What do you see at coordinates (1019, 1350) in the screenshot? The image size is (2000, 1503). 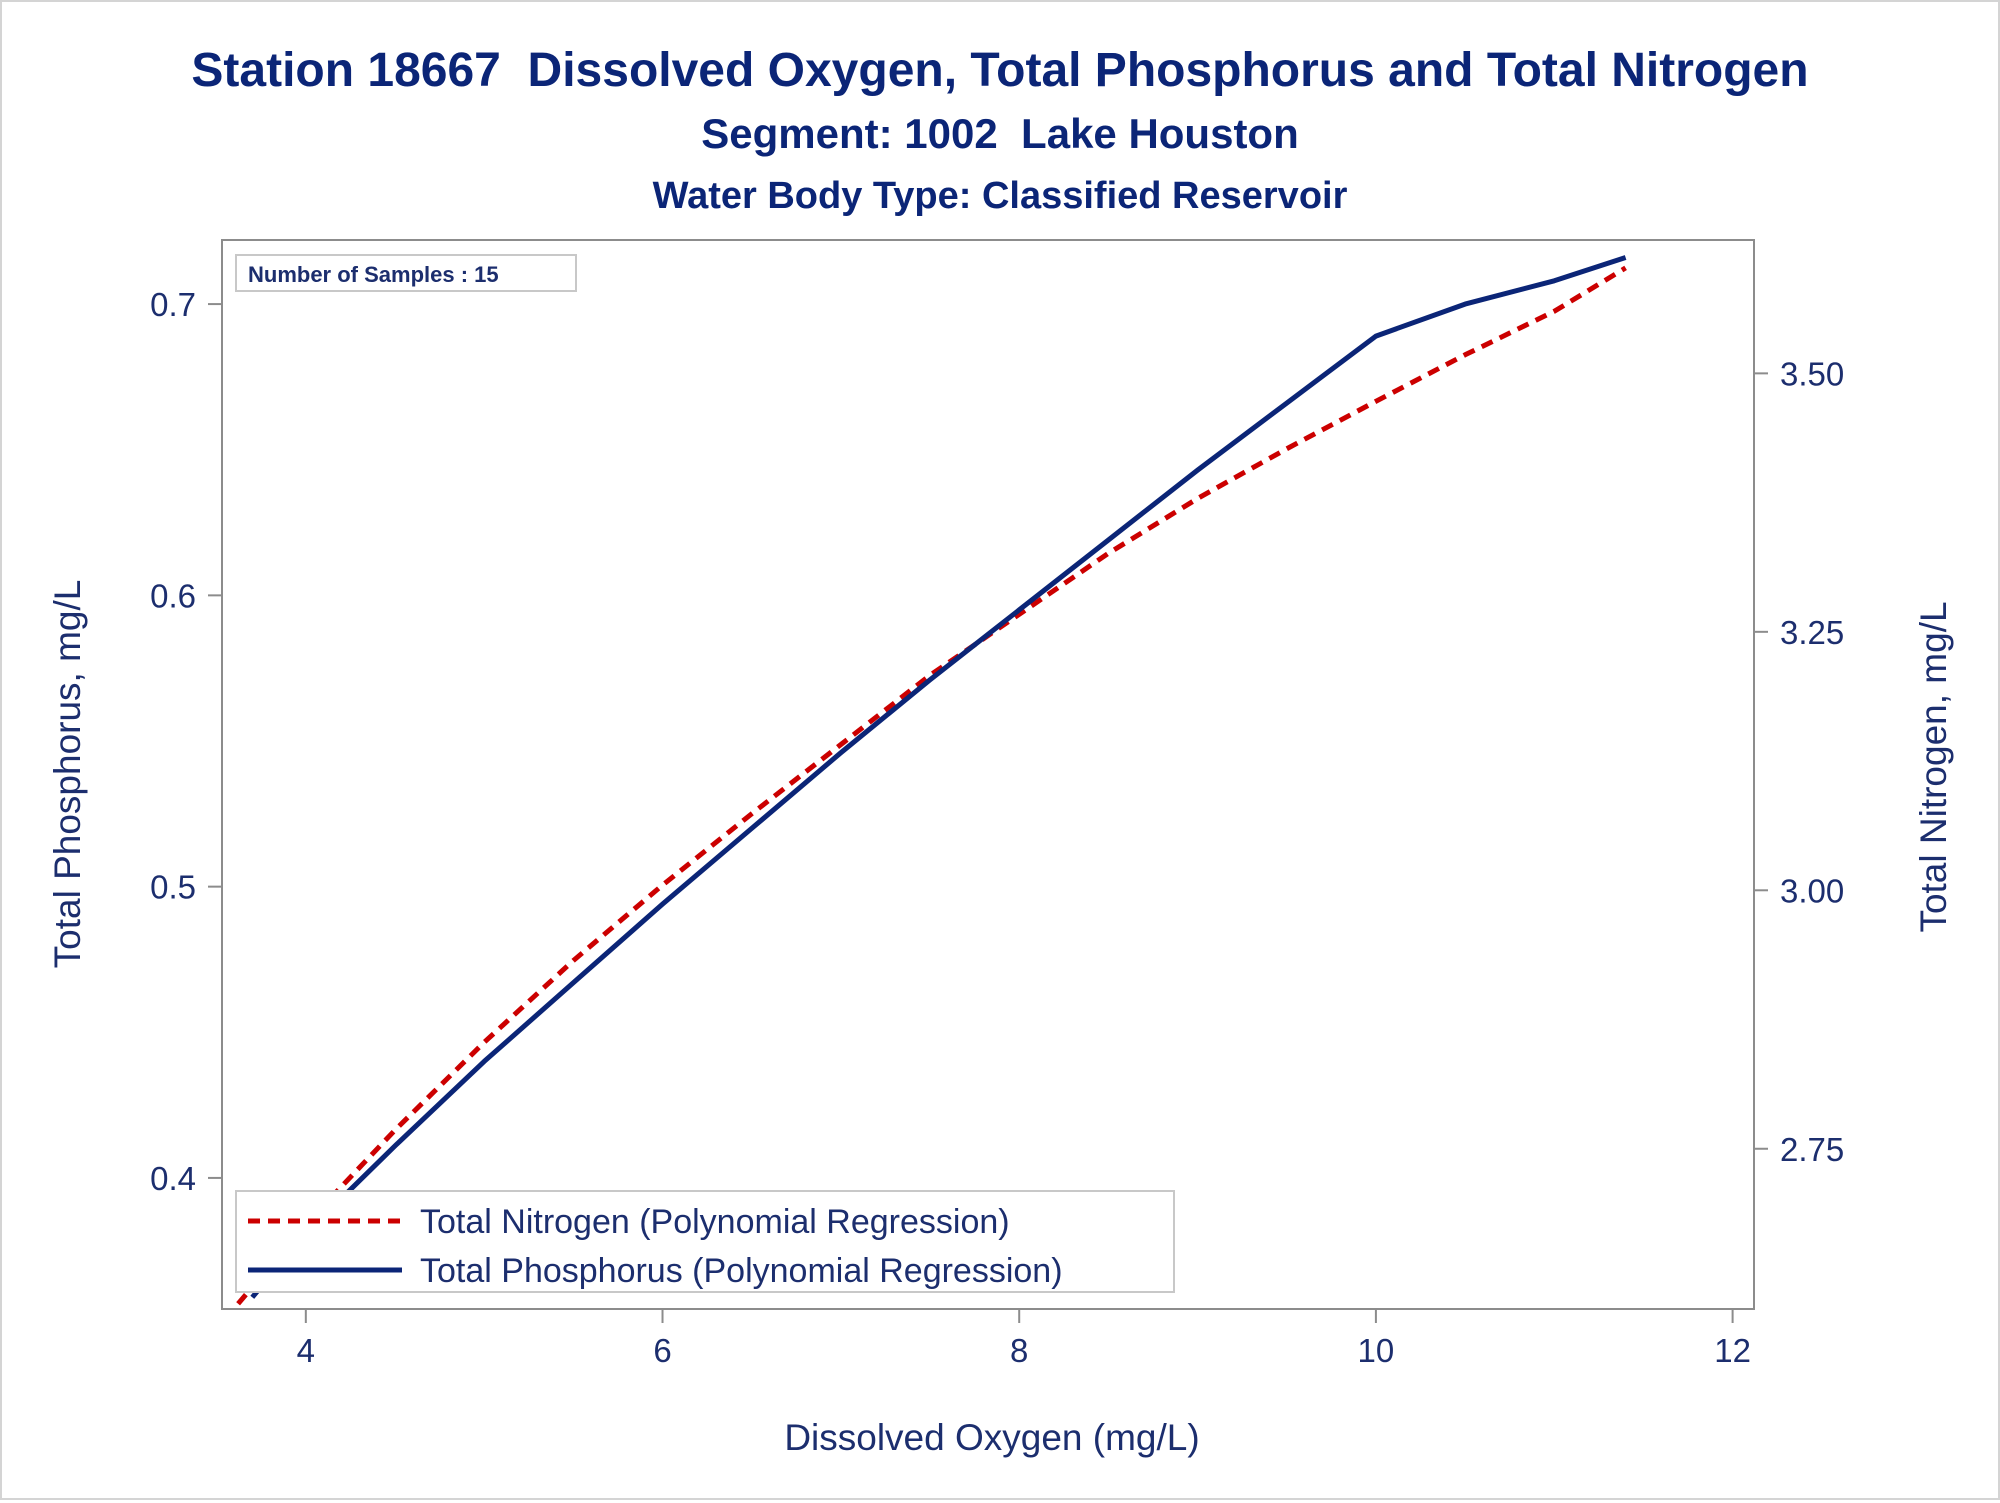 I see `x-tick-label: 8` at bounding box center [1019, 1350].